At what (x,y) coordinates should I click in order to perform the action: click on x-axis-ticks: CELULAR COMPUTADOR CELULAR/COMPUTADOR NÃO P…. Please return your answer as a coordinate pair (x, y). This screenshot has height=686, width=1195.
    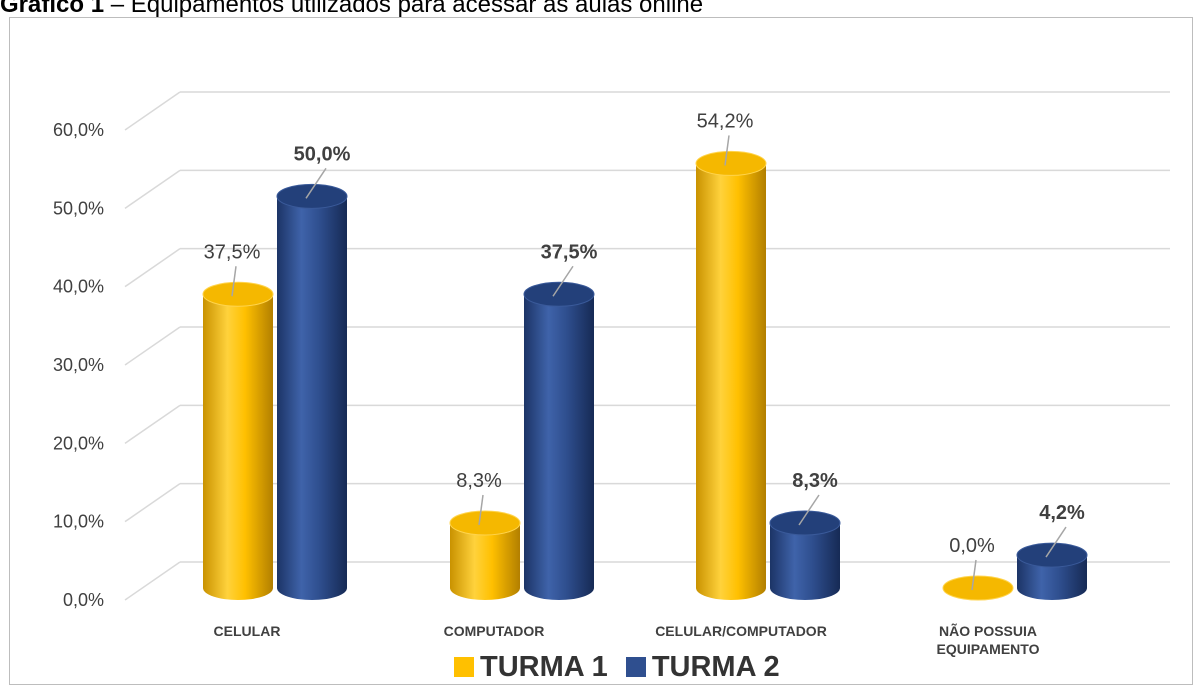
    Looking at the image, I should click on (627, 639).